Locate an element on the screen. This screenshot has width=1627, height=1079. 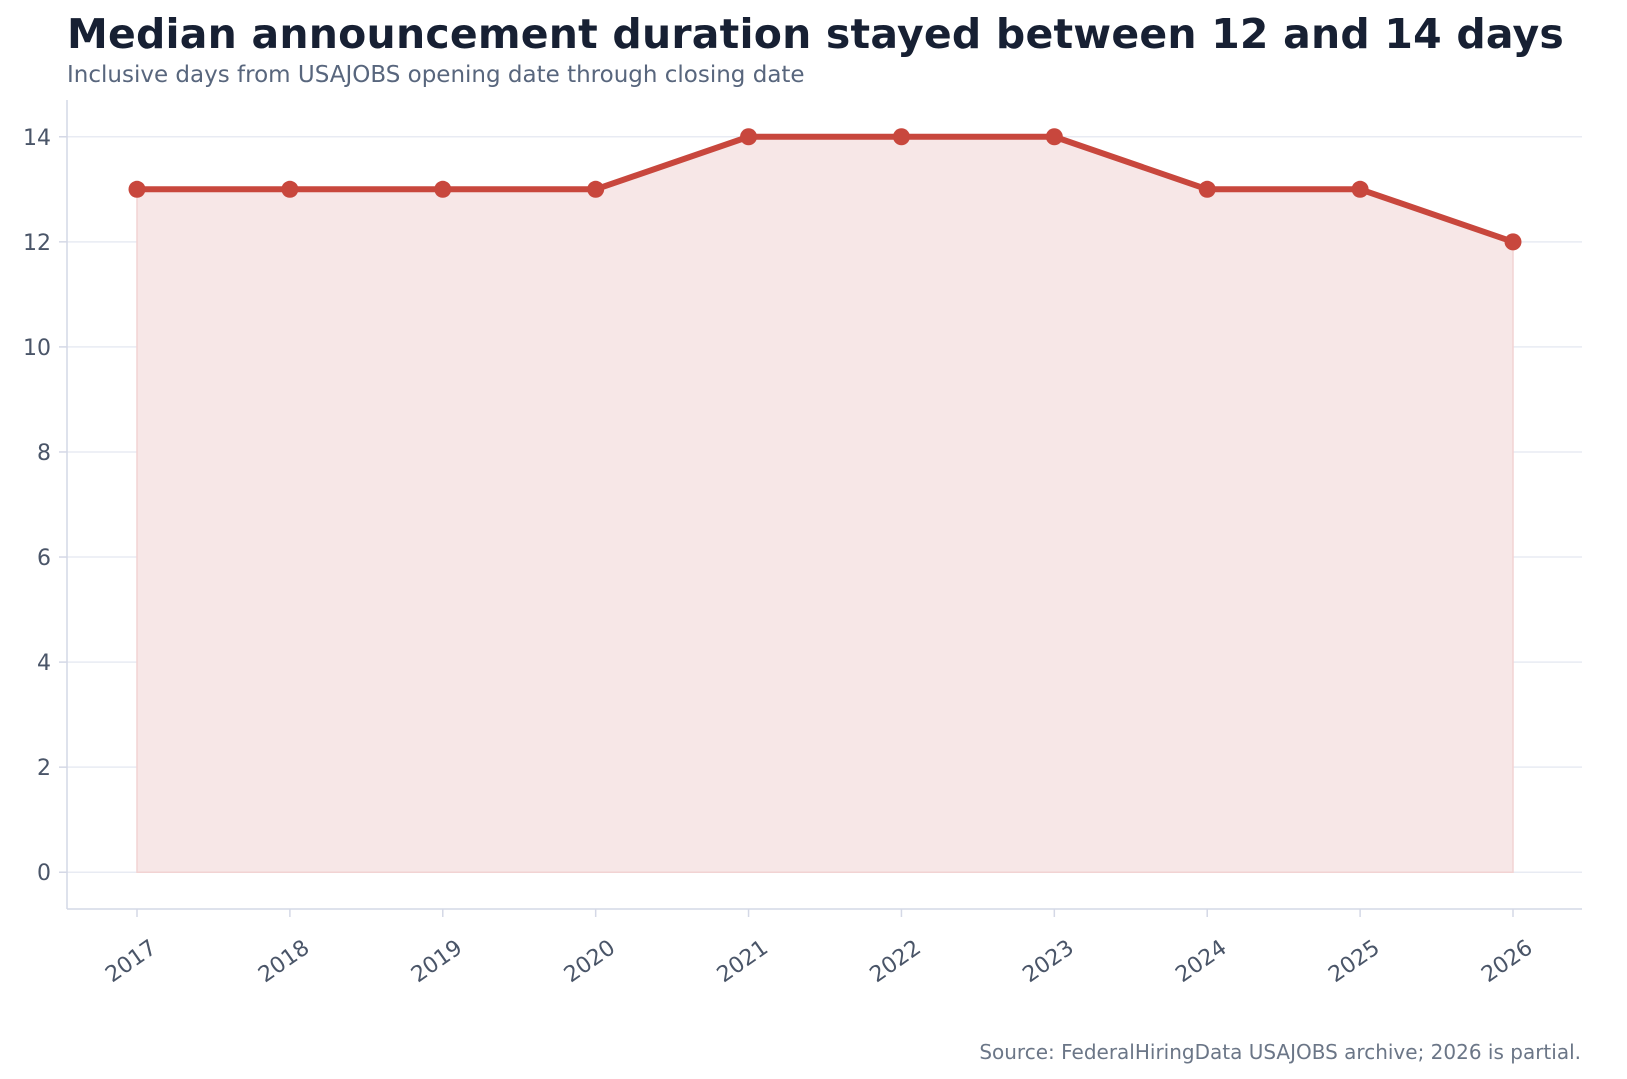
data-points is located at coordinates (825, 189).